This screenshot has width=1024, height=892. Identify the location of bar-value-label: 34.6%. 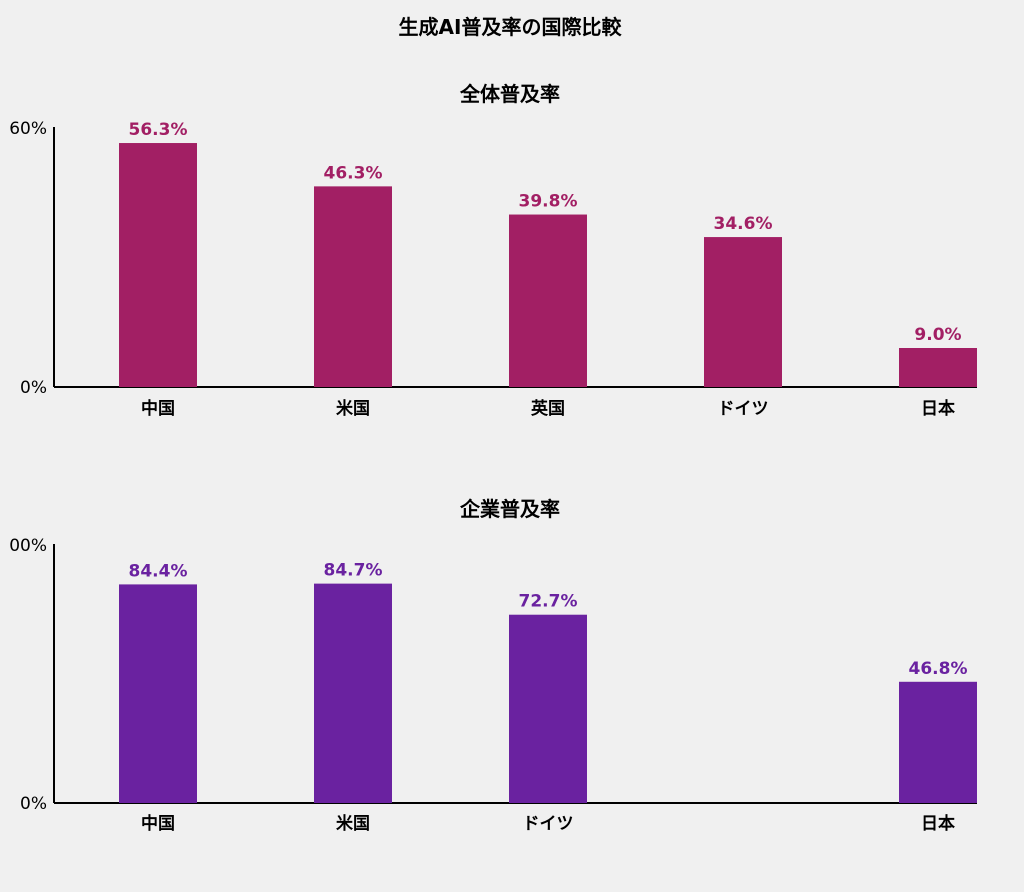
(743, 224).